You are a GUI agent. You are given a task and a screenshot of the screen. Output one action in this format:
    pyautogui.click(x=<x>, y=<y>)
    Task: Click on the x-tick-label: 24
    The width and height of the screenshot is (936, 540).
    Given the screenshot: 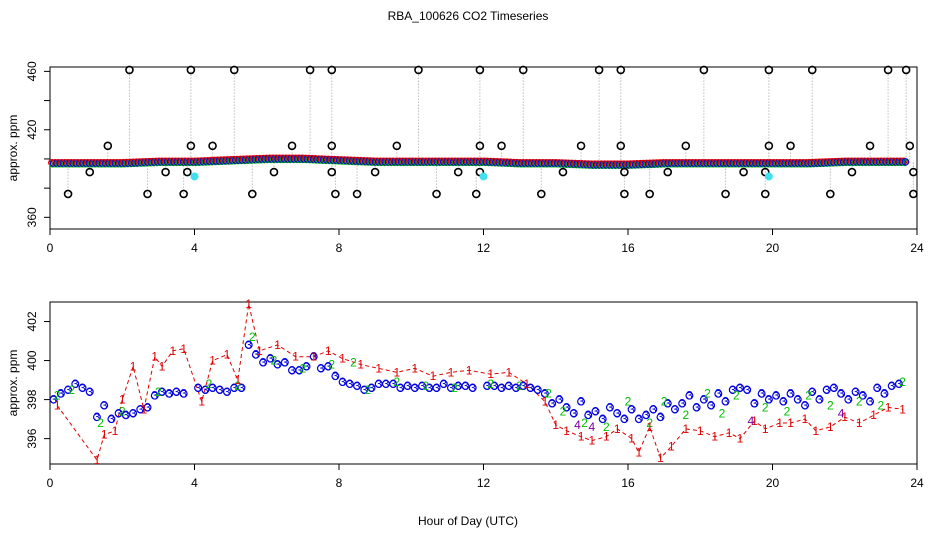 What is the action you would take?
    pyautogui.click(x=917, y=483)
    